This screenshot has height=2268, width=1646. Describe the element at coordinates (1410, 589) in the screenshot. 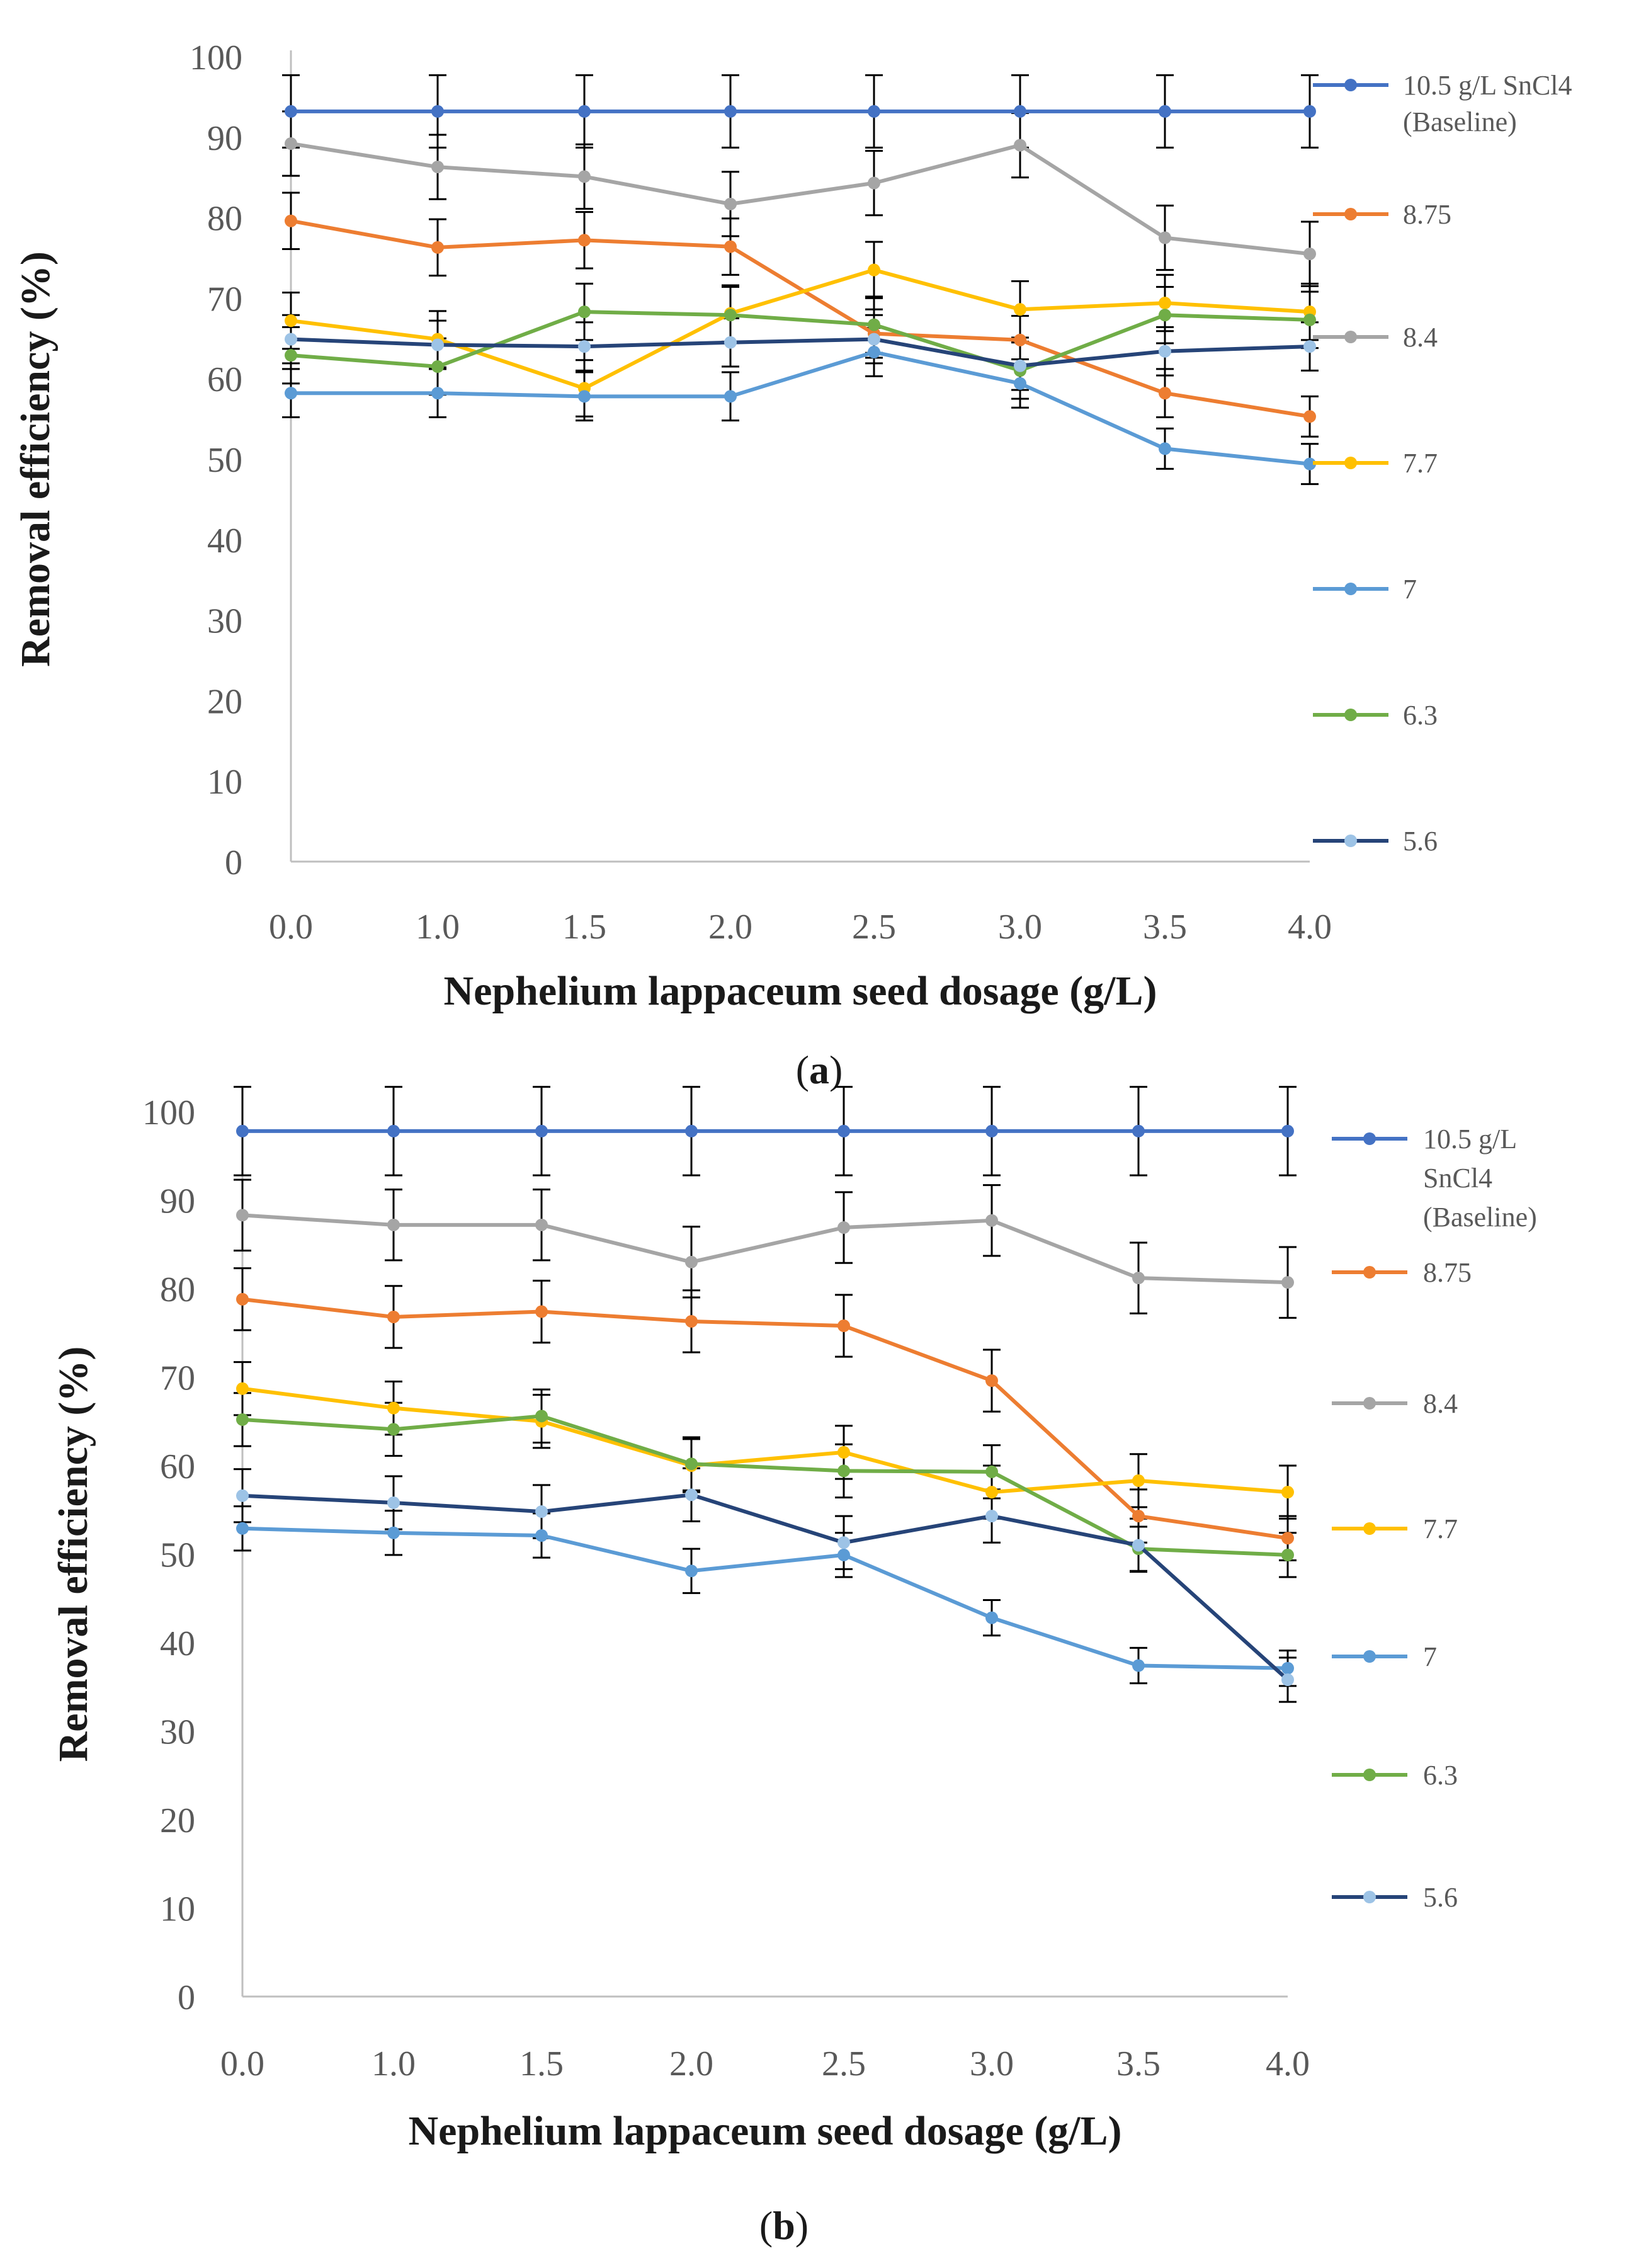

I see `legend-label: 7` at that location.